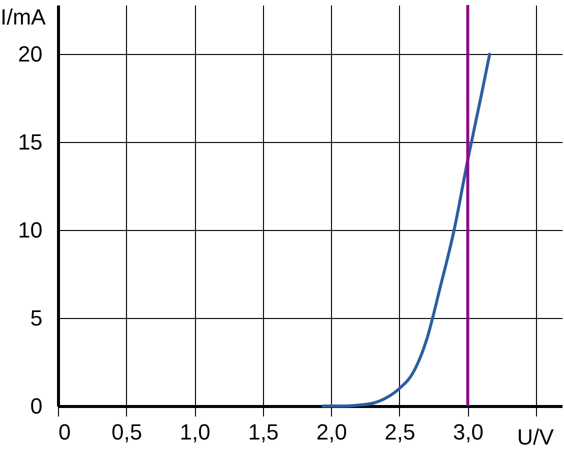 The width and height of the screenshot is (564, 454). I want to click on x-tick-label: 1,0, so click(195, 432).